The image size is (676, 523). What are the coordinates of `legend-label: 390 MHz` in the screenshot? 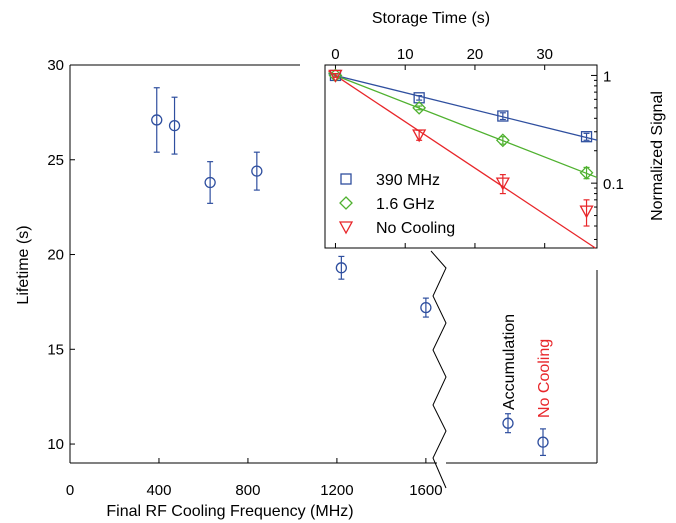 It's located at (408, 180).